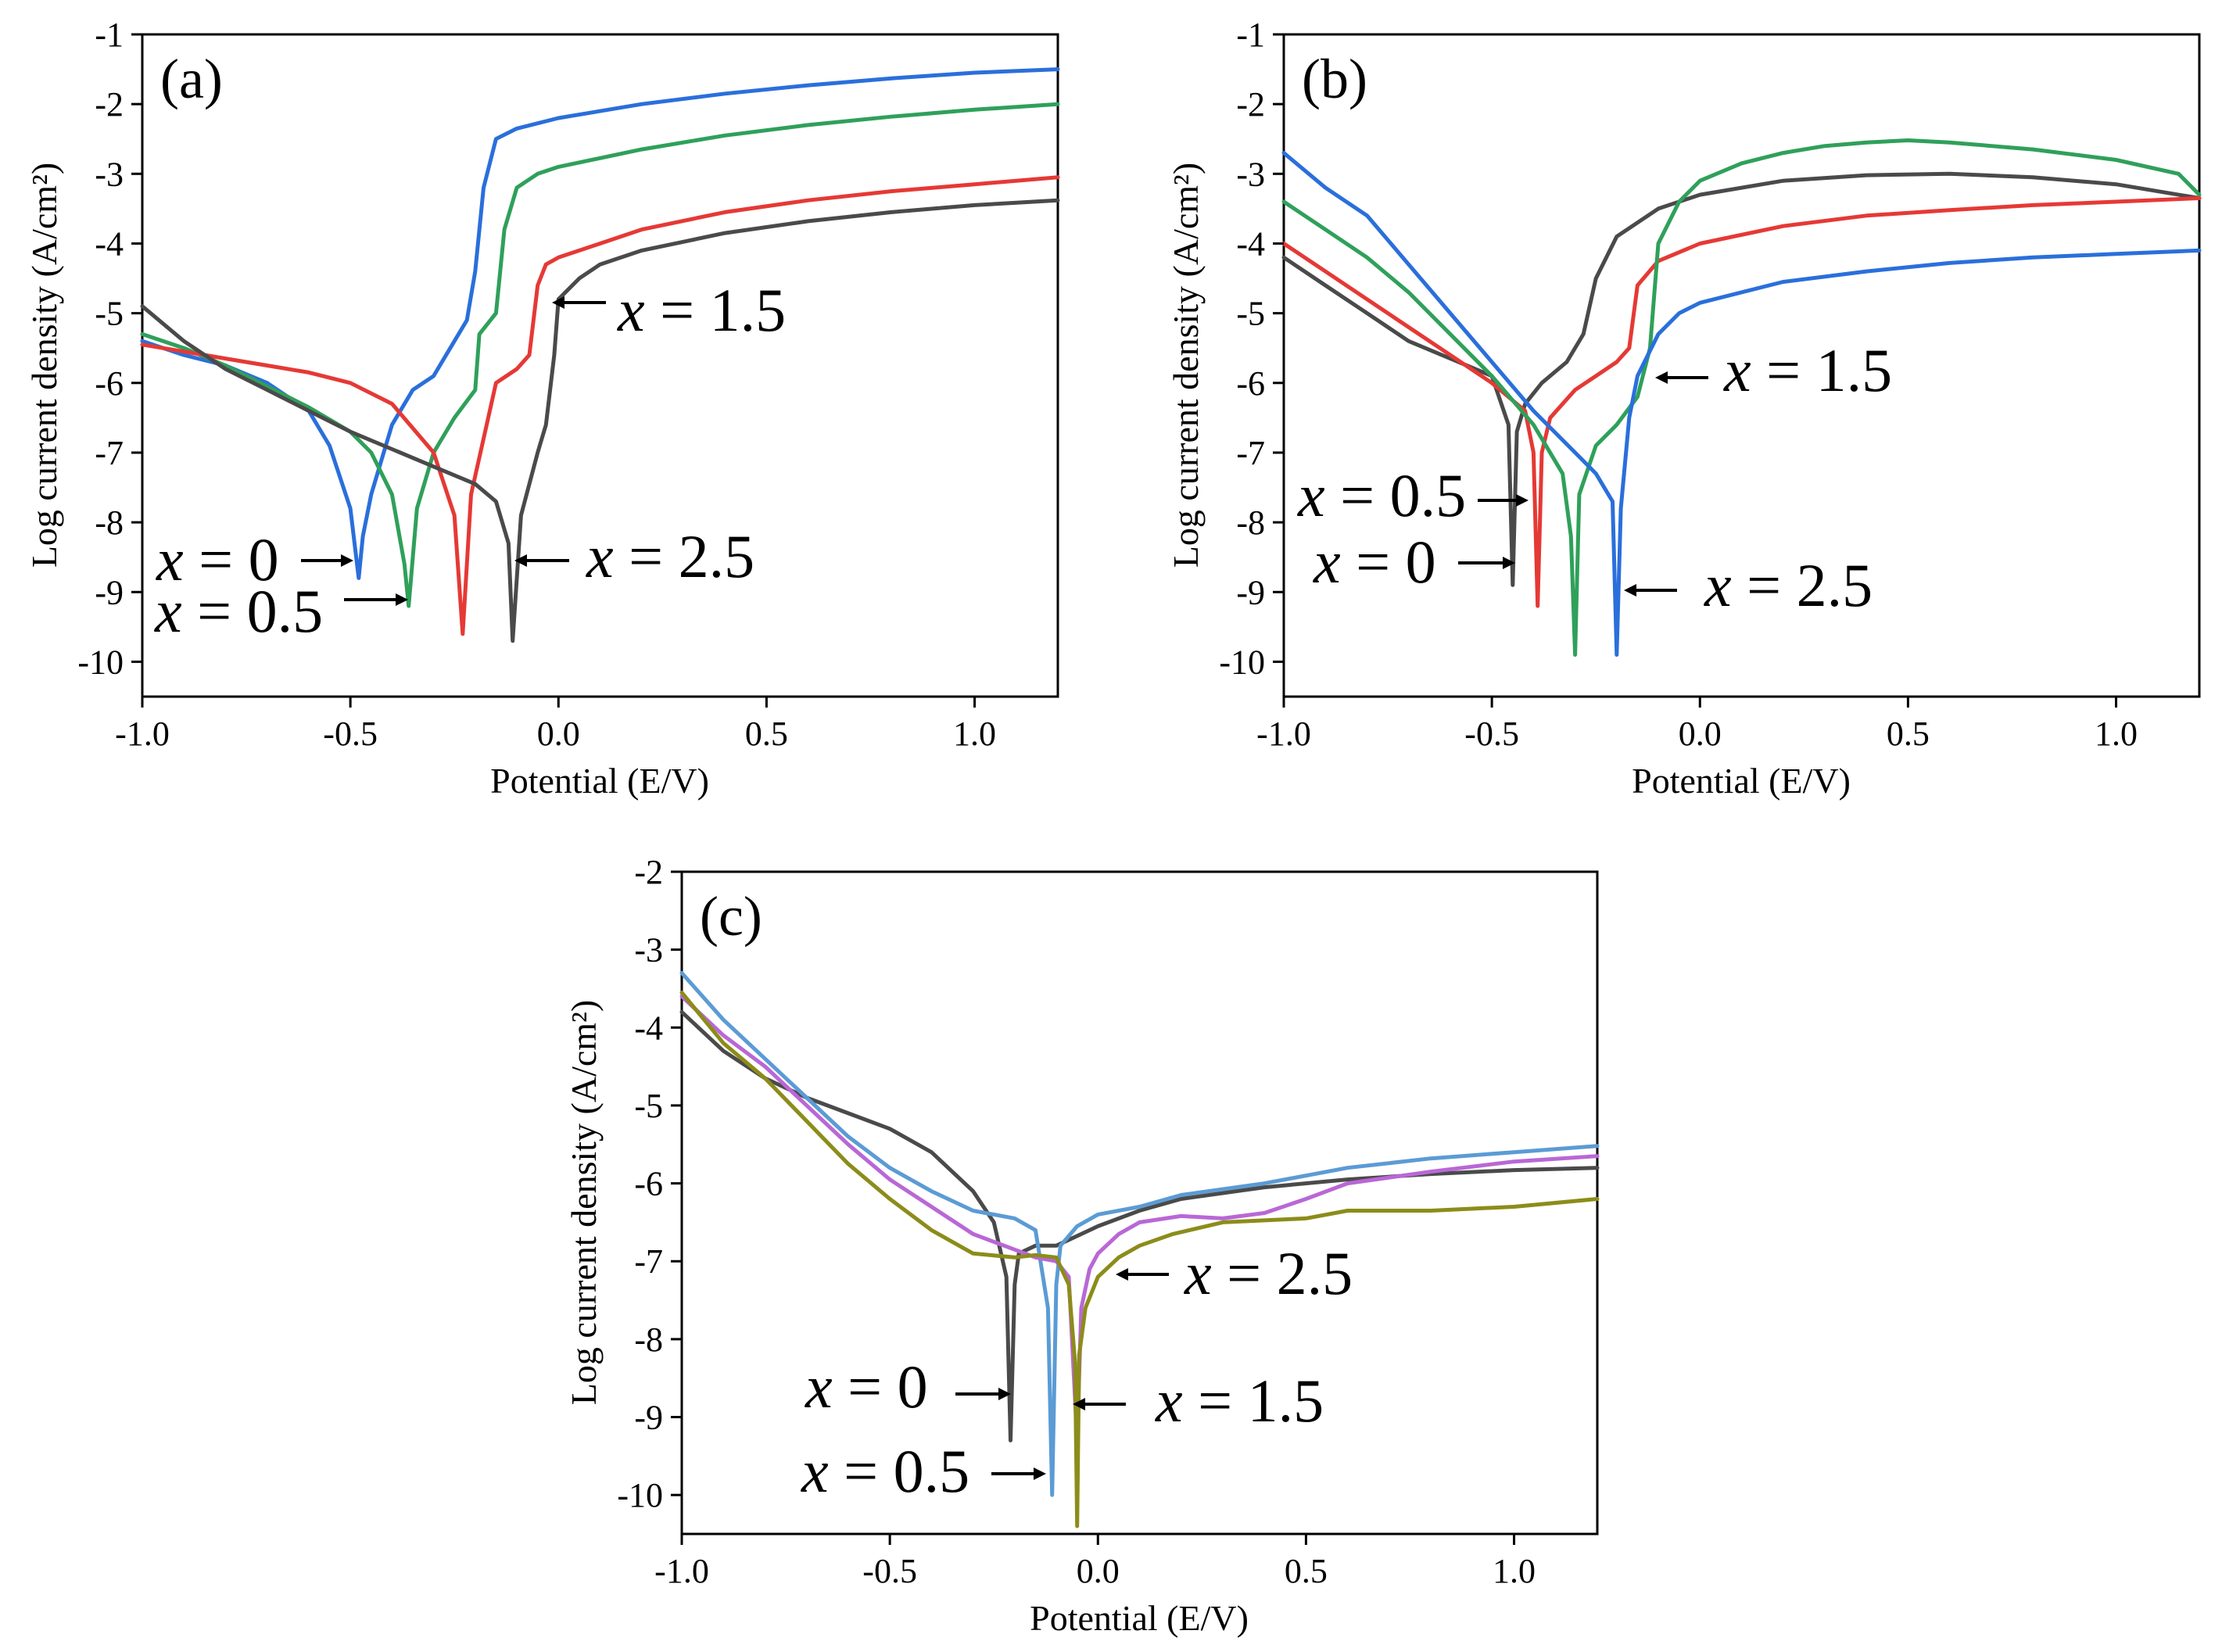  Describe the element at coordinates (648, 872) in the screenshot. I see `y-tick-label-c: -2` at that location.